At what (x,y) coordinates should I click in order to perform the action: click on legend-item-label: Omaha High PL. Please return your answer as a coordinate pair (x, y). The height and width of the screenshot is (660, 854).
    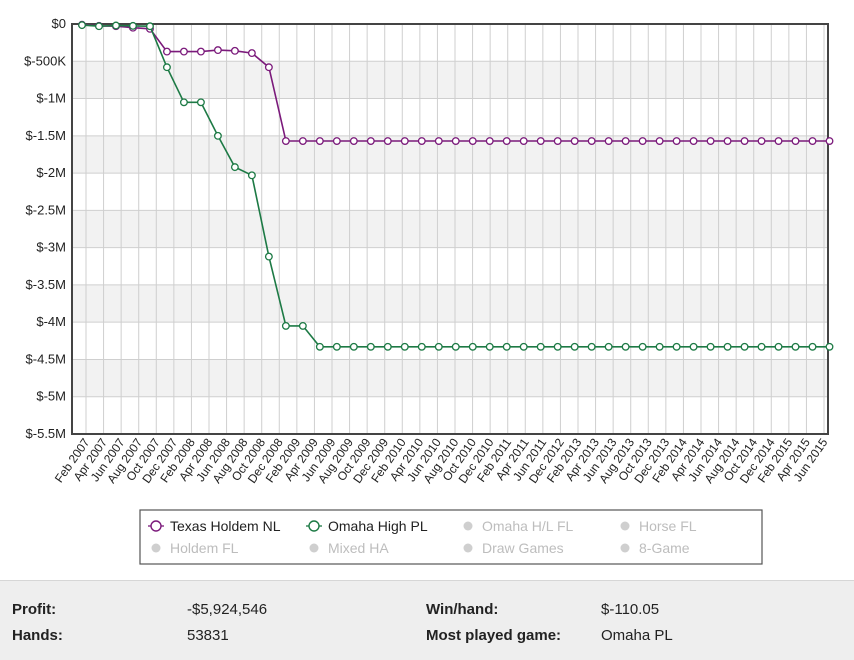
    Looking at the image, I should click on (378, 526).